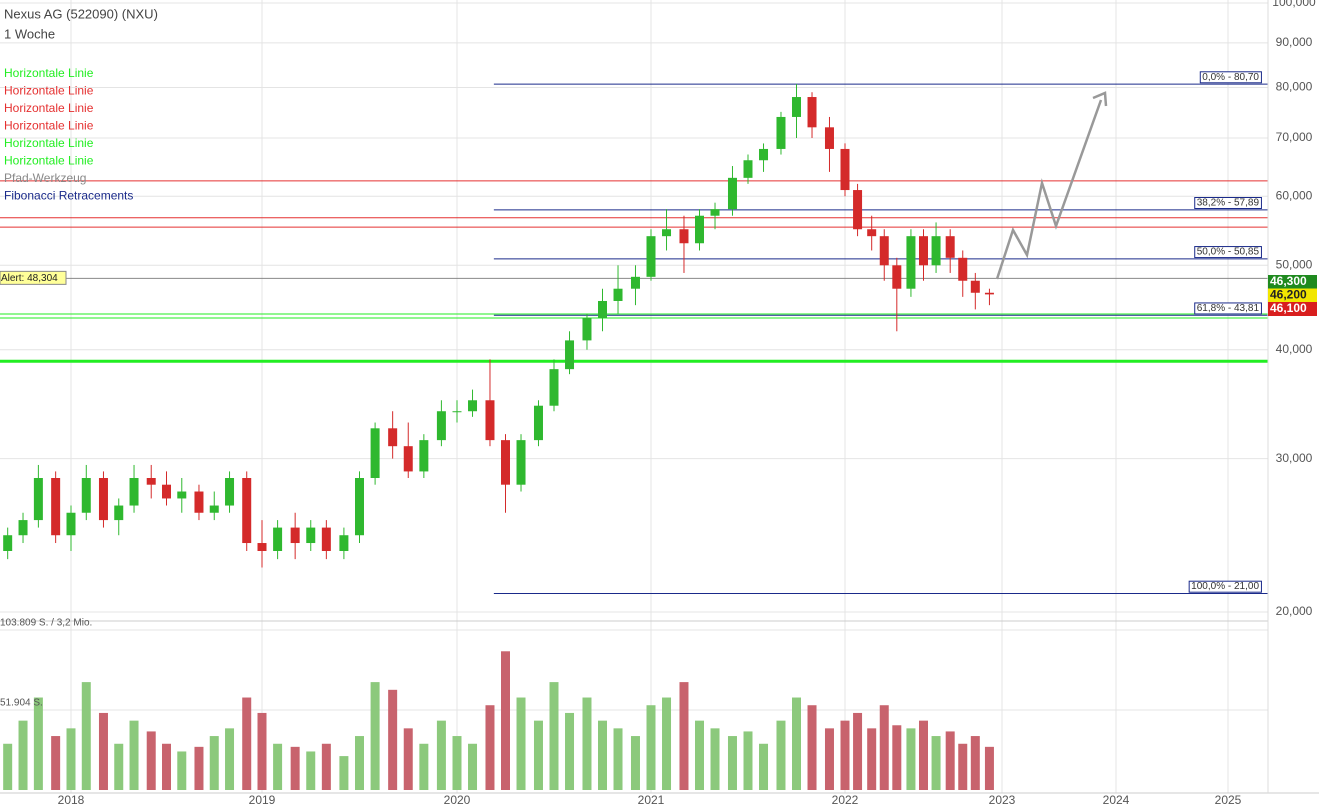  Describe the element at coordinates (1288, 308) in the screenshot. I see `price-badge-label: 46,100` at that location.